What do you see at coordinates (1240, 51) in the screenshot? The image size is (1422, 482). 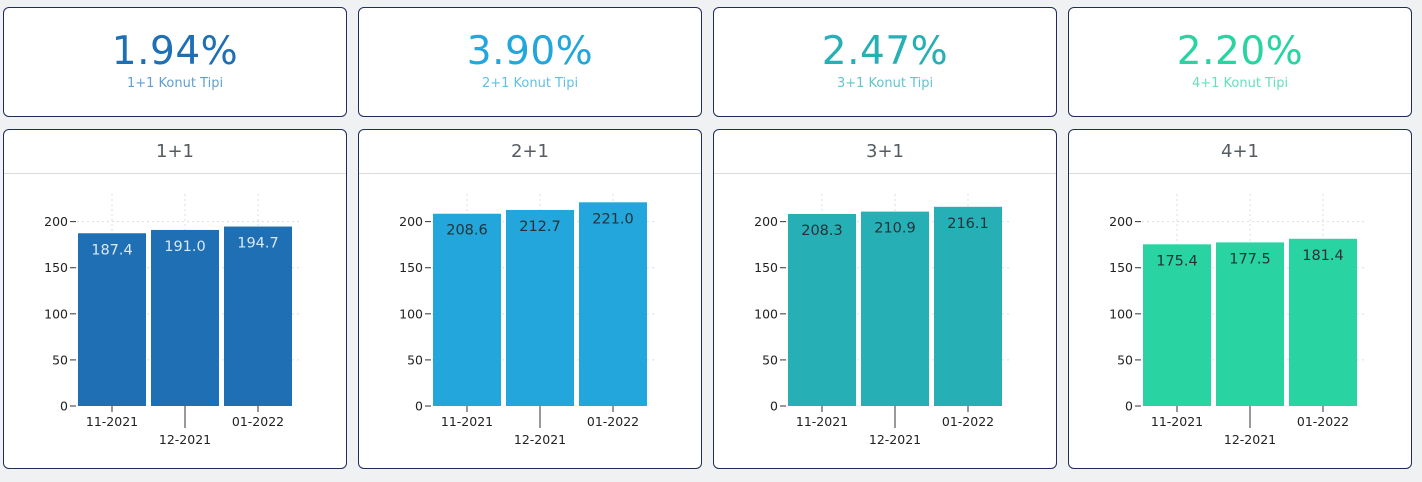 I see `kpi-value: 2.20%` at bounding box center [1240, 51].